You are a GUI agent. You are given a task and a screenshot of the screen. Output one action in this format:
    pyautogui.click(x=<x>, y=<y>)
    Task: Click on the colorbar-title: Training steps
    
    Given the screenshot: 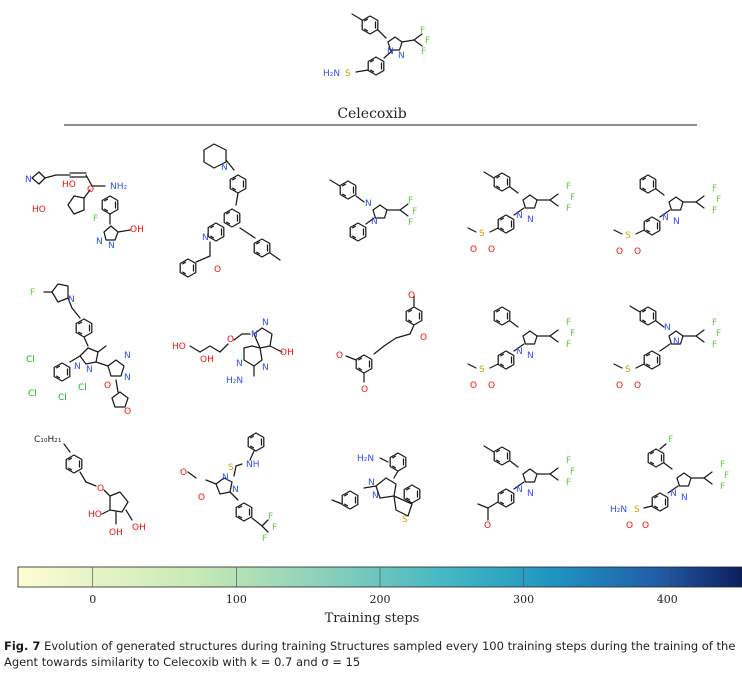 What is the action you would take?
    pyautogui.click(x=372, y=618)
    